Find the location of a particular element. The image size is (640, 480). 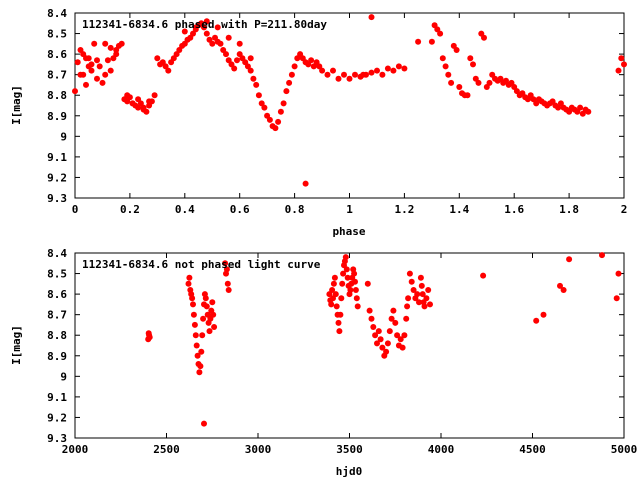

phased-xtick-label: 1.8 is located at coordinates (569, 209).